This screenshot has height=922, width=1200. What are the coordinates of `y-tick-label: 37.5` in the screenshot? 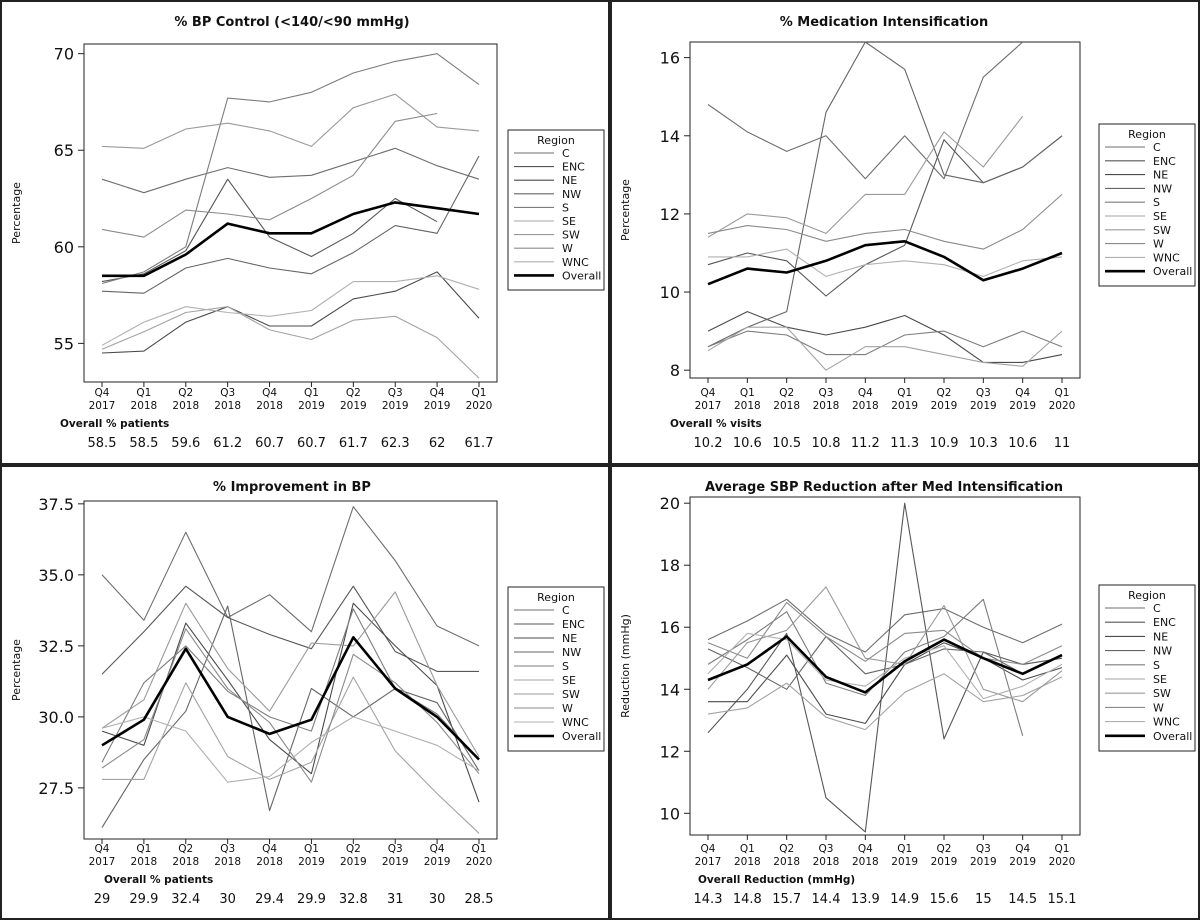 It's located at (56, 504).